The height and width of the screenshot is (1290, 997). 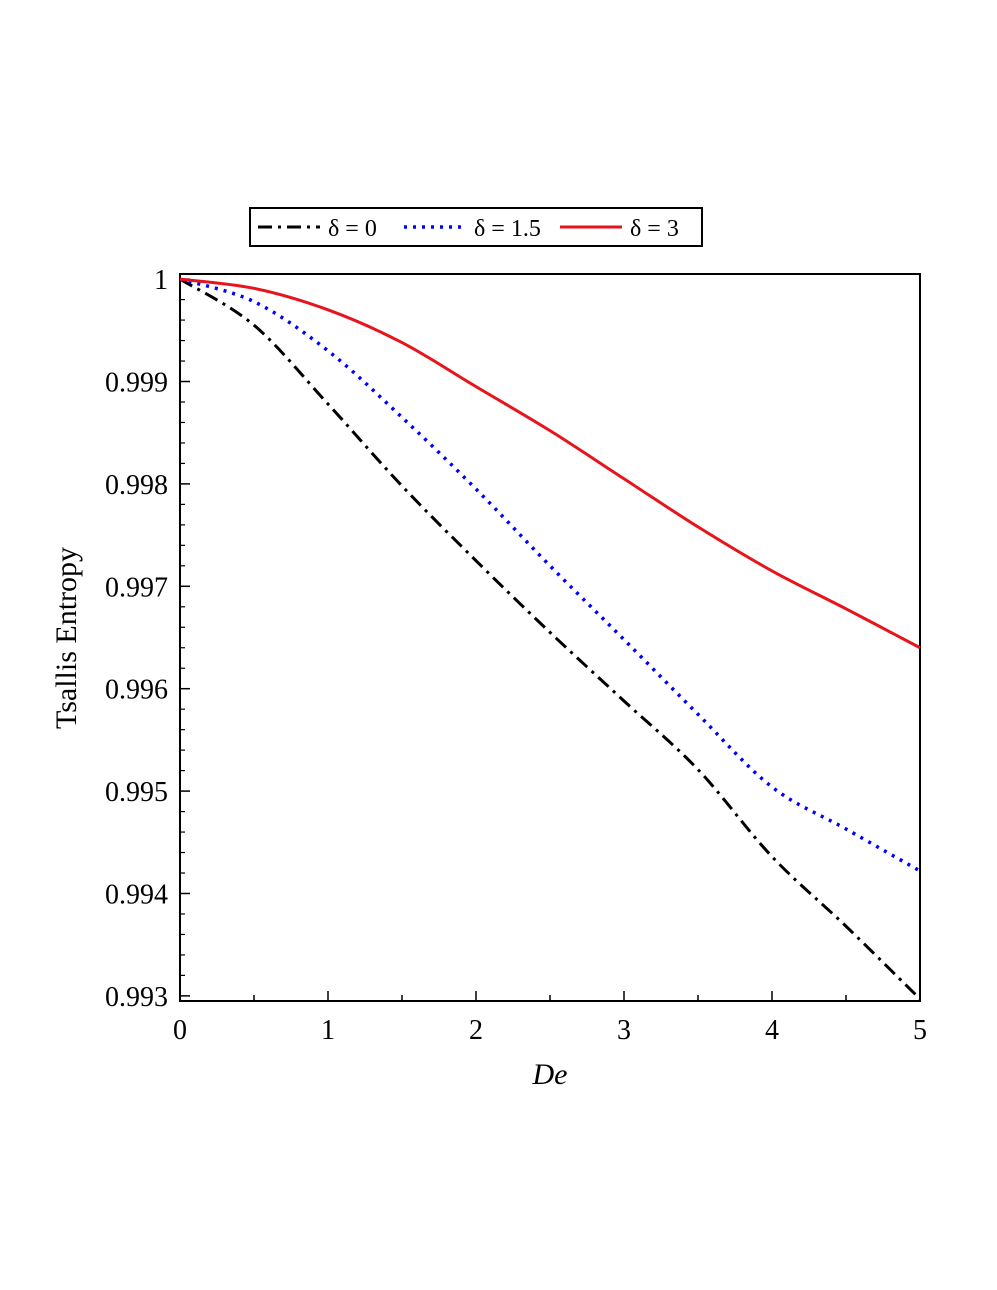 I want to click on legend-box, so click(x=476, y=227).